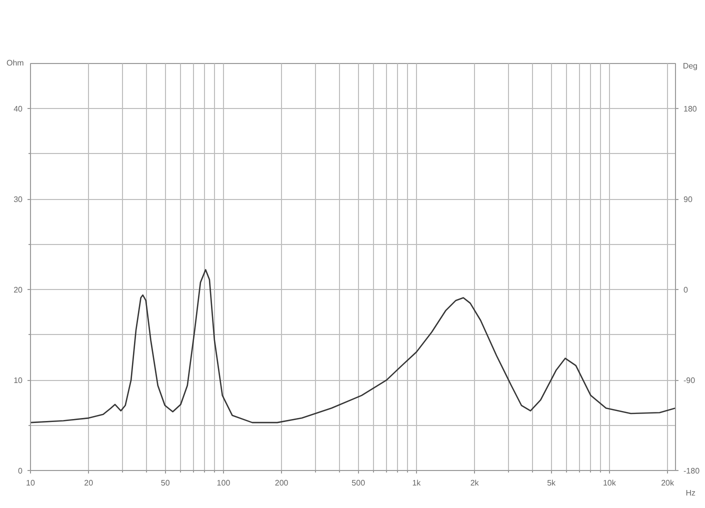 The height and width of the screenshot is (508, 705). I want to click on x-tick-label: 10, so click(31, 483).